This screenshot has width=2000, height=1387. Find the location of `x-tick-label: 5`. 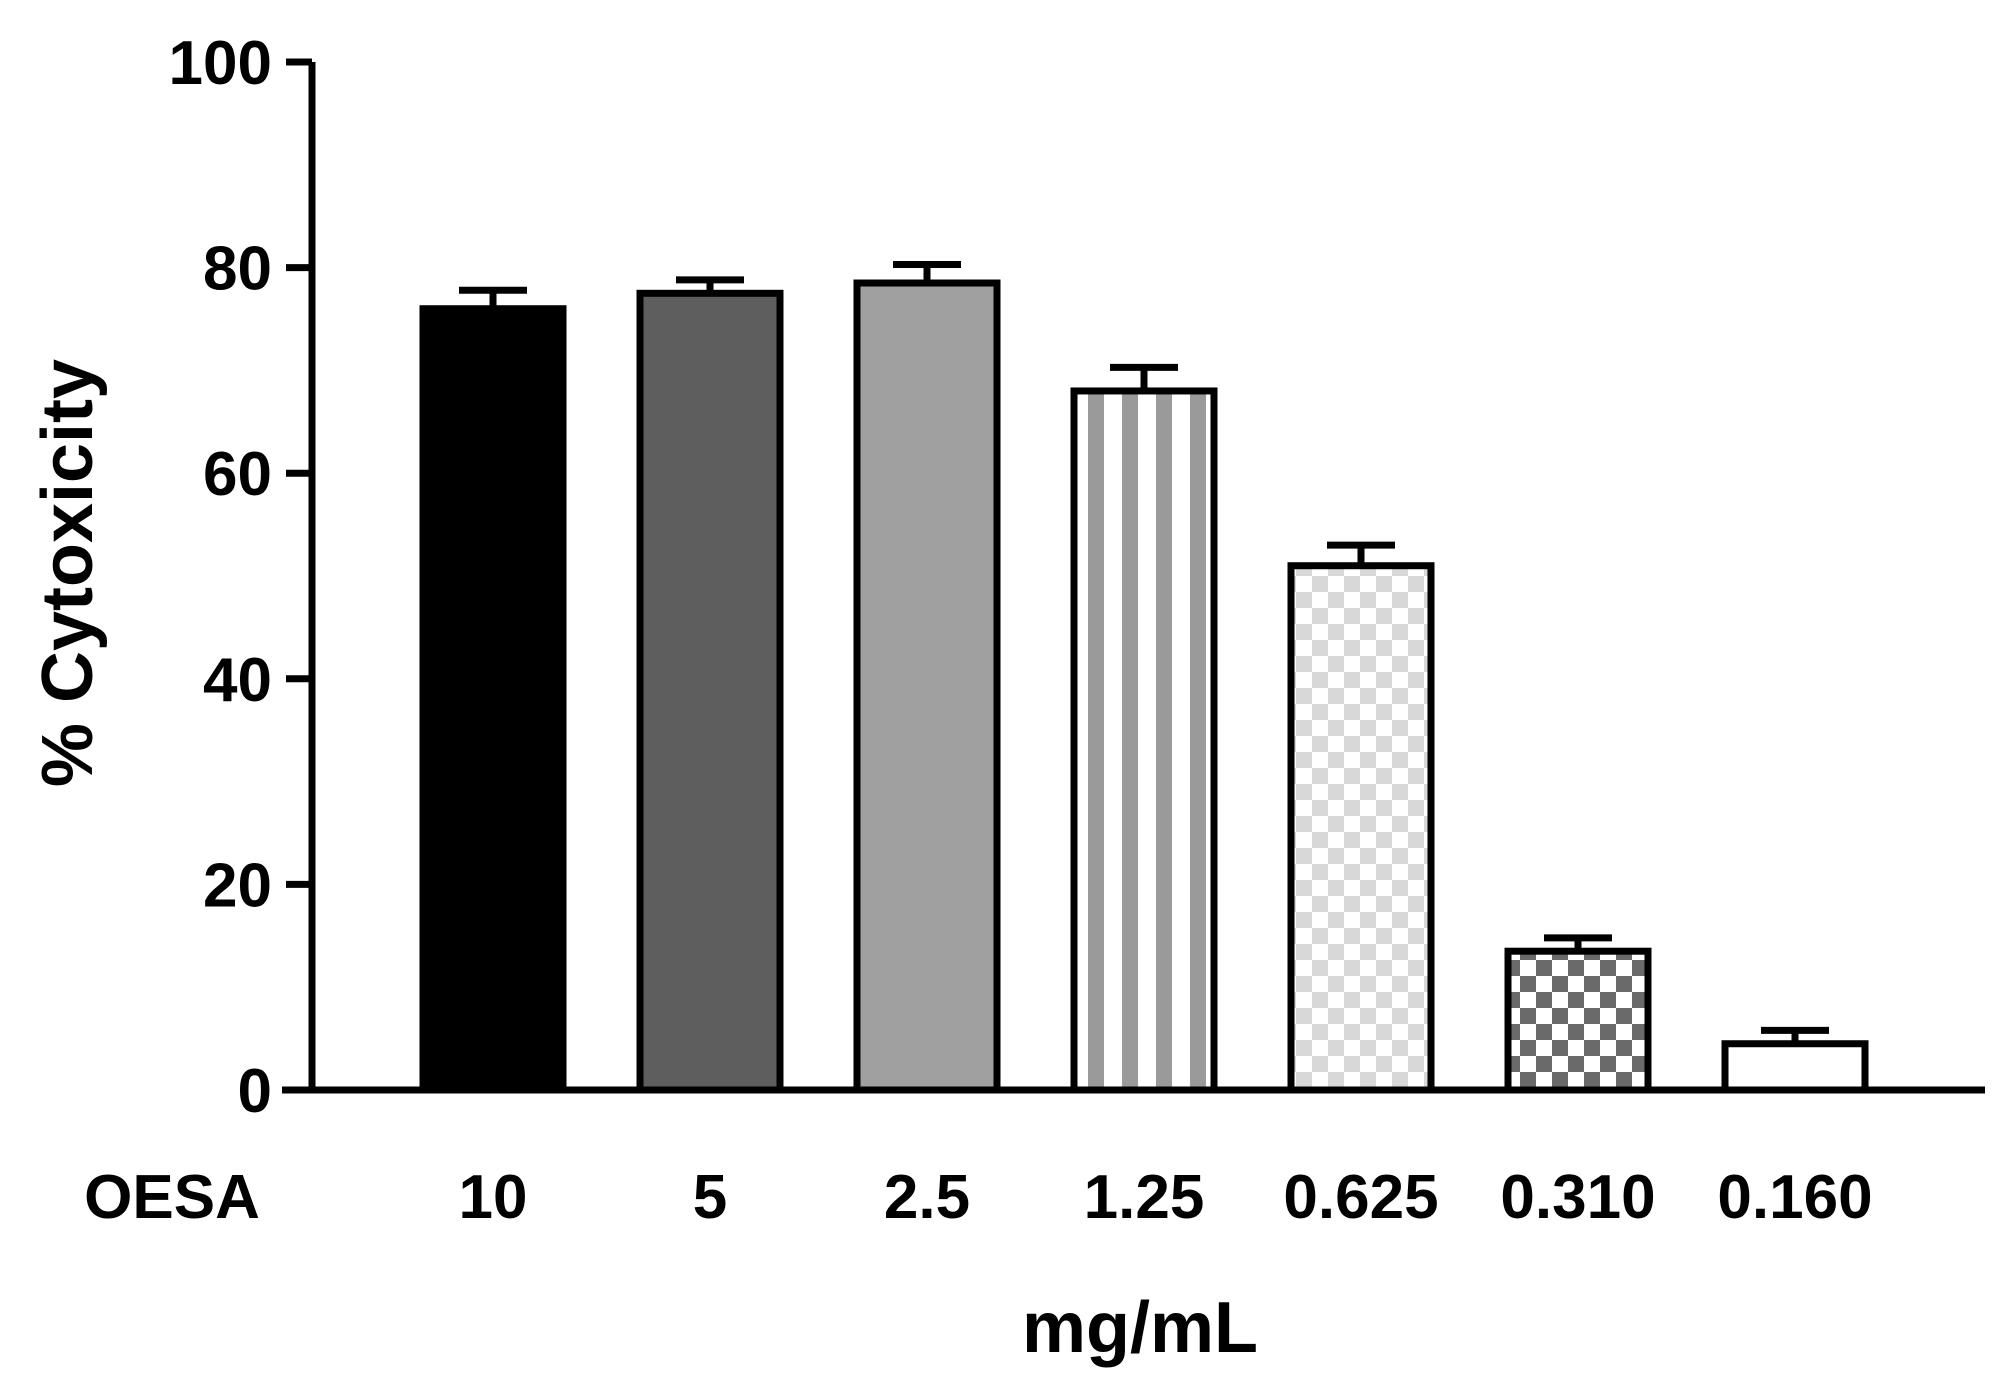

x-tick-label: 5 is located at coordinates (710, 1197).